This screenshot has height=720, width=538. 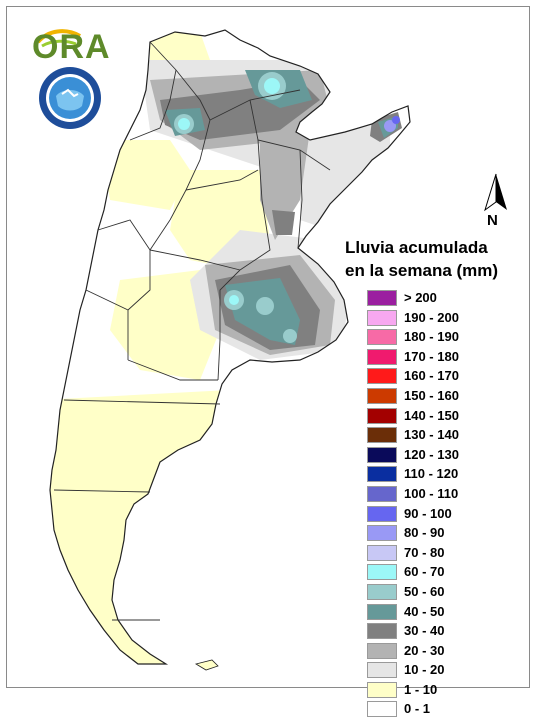 What do you see at coordinates (431, 376) in the screenshot?
I see `legend-label: 160 - 170` at bounding box center [431, 376].